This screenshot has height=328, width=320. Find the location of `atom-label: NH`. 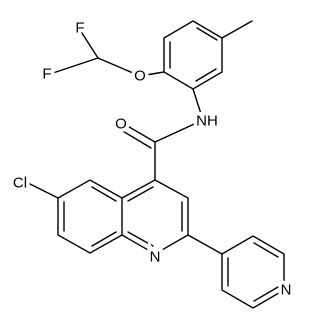

atom-label: NH is located at coordinates (207, 121).